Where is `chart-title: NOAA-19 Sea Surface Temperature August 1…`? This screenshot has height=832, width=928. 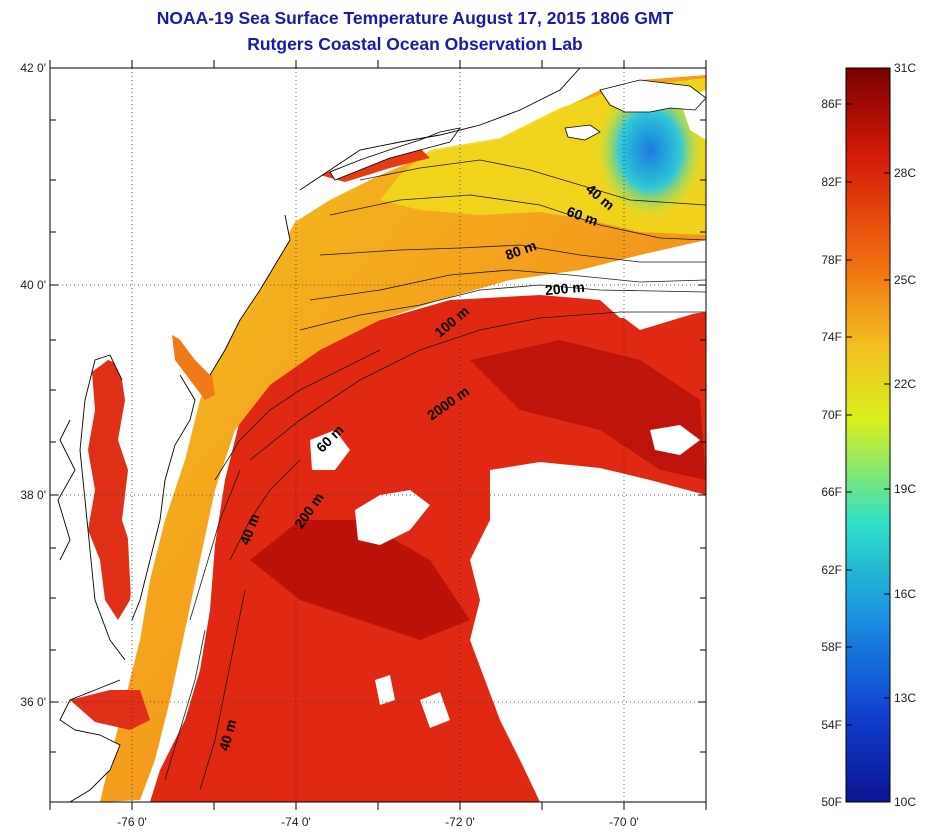
chart-title: NOAA-19 Sea Surface Temperature August 1… is located at coordinates (415, 18).